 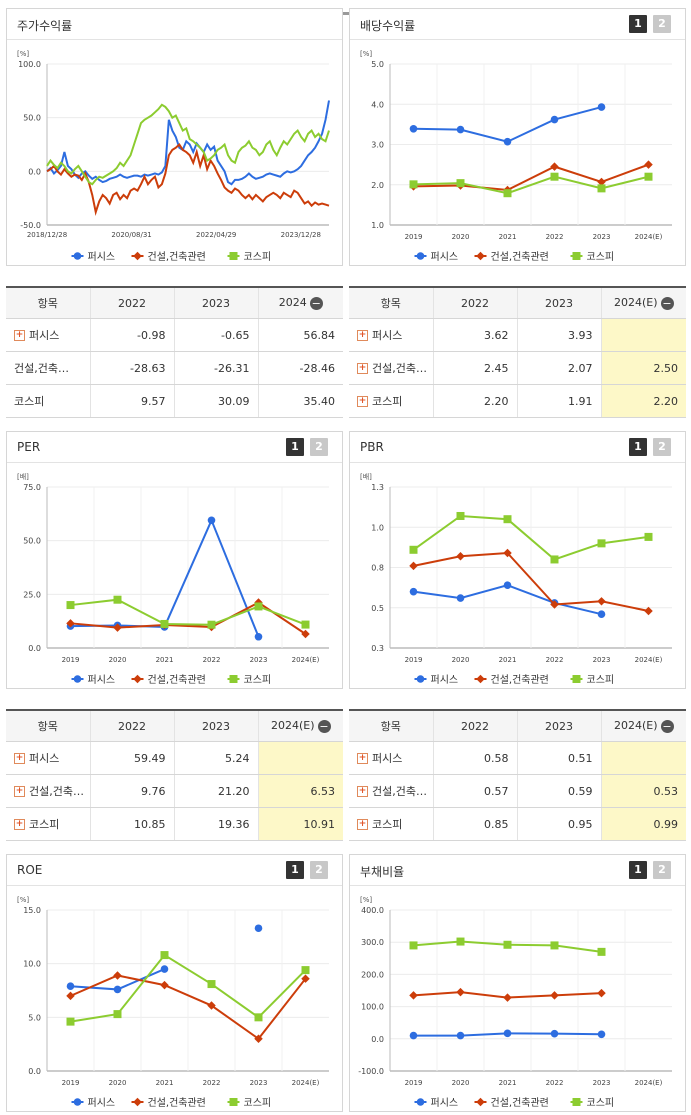 I want to click on y-tick-label: -50.0, so click(x=30, y=225).